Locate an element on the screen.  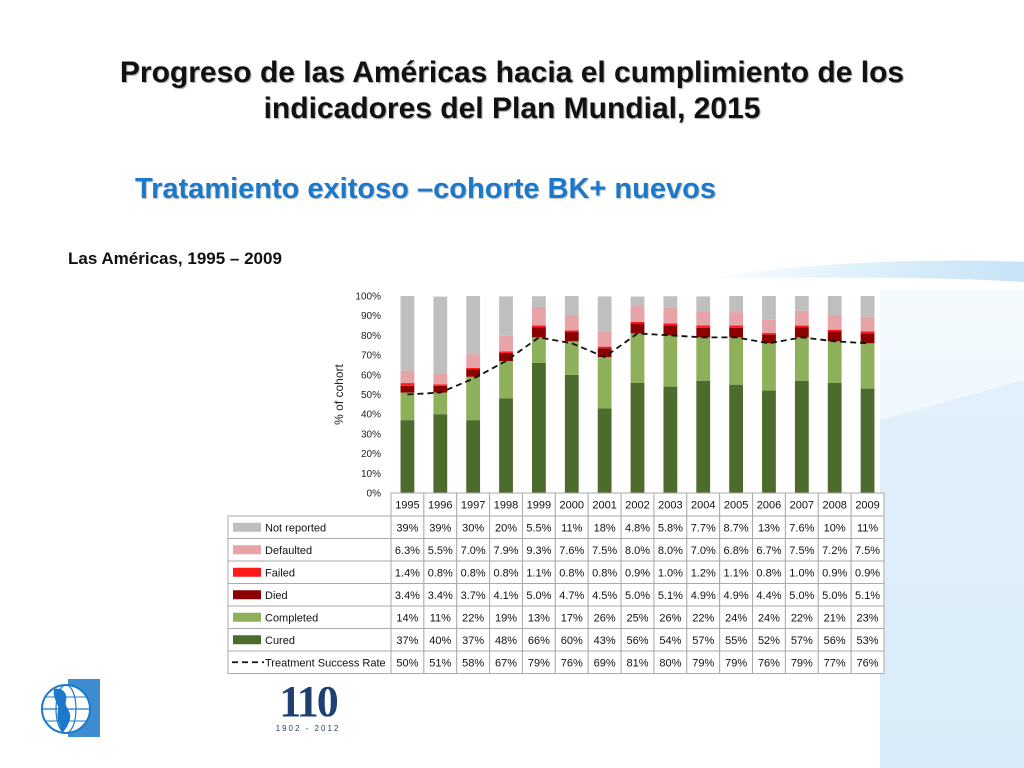
x-category-label: 2005 is located at coordinates (736, 506).